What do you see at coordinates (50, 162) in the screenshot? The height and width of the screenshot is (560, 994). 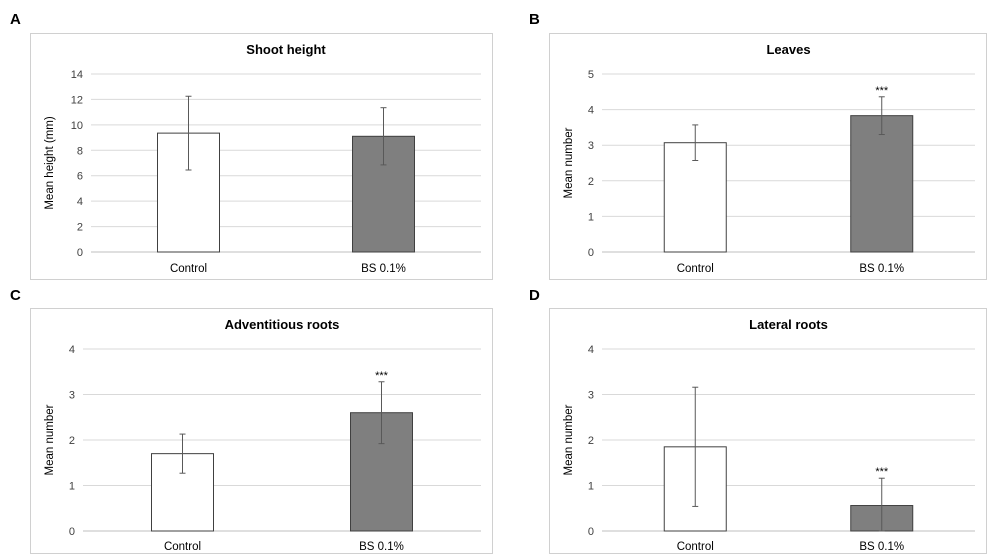 I see `y-axis-label: Mean height (mm)` at bounding box center [50, 162].